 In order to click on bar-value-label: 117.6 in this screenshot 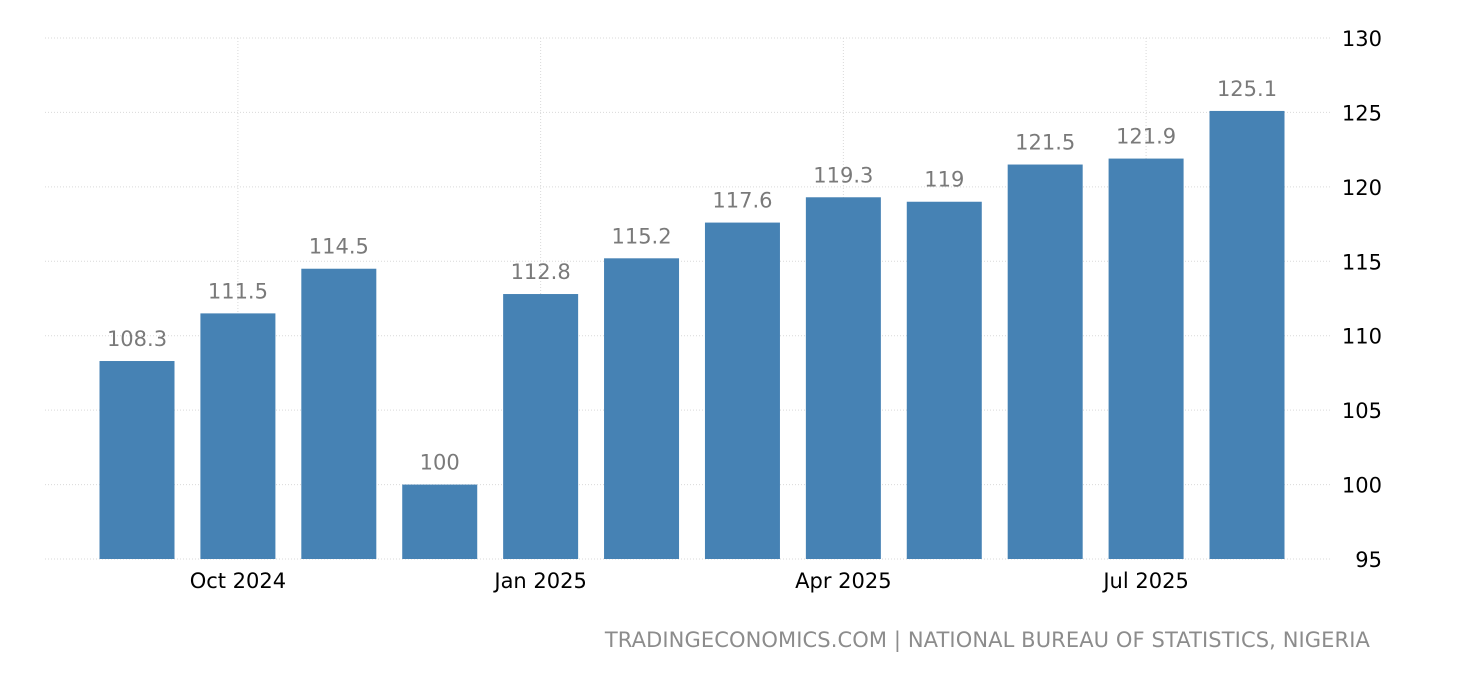, I will do `click(742, 201)`.